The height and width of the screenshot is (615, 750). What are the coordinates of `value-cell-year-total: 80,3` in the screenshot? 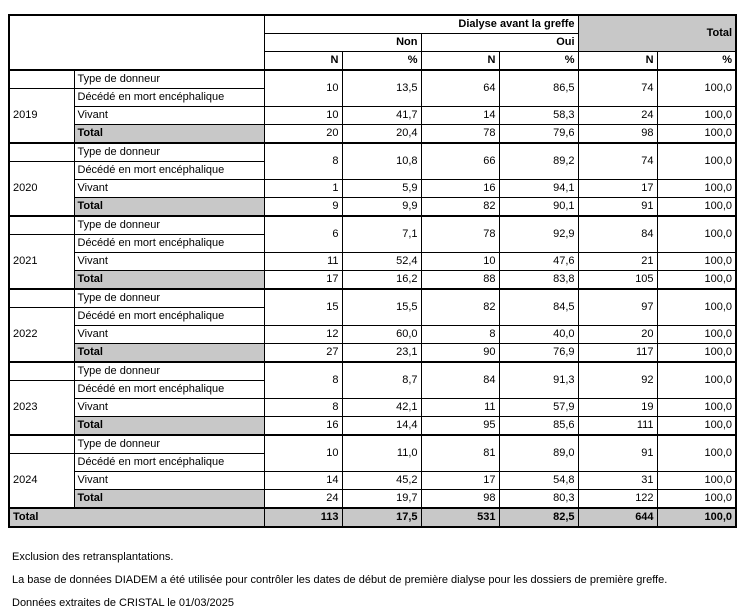 It's located at (538, 499).